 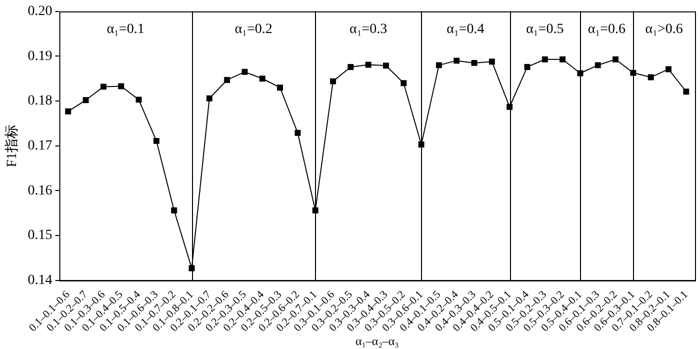 I want to click on annotation: α₁=0.4, so click(x=465, y=30).